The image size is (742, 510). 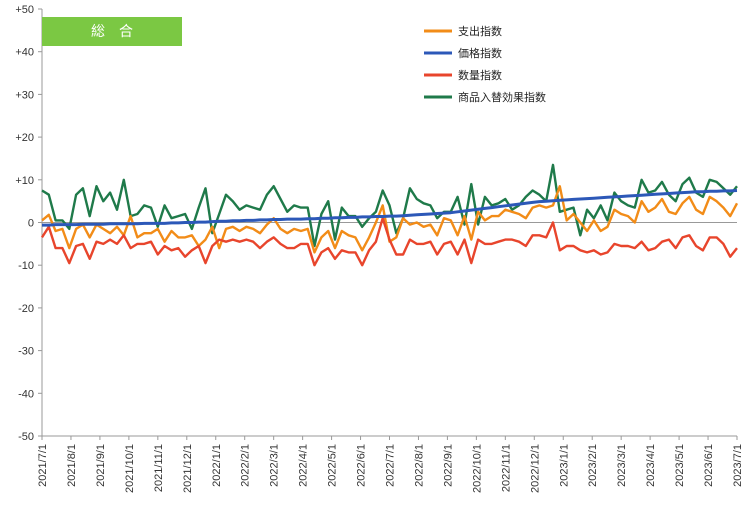 What do you see at coordinates (680, 465) in the screenshot?
I see `x-tick-label: 2023/5/1` at bounding box center [680, 465].